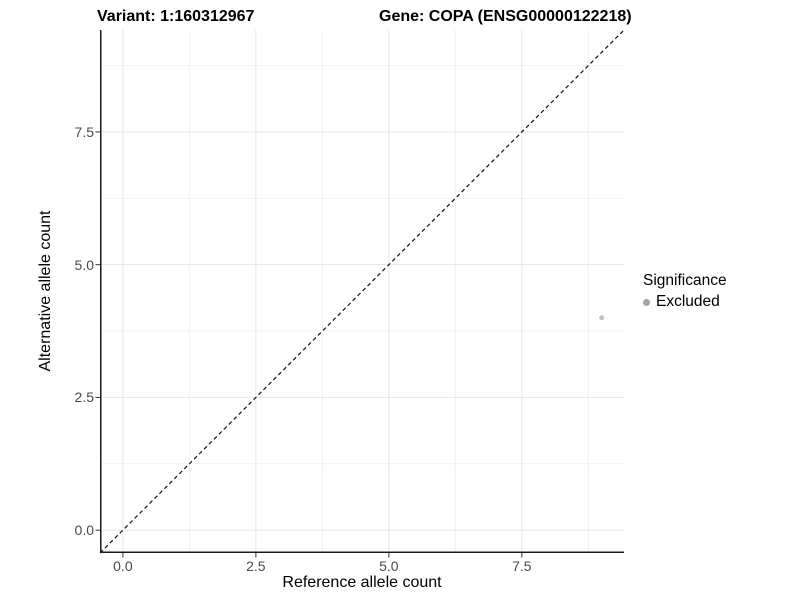 This screenshot has height=600, width=800. What do you see at coordinates (685, 291) in the screenshot?
I see `legend: Significance Excluded` at bounding box center [685, 291].